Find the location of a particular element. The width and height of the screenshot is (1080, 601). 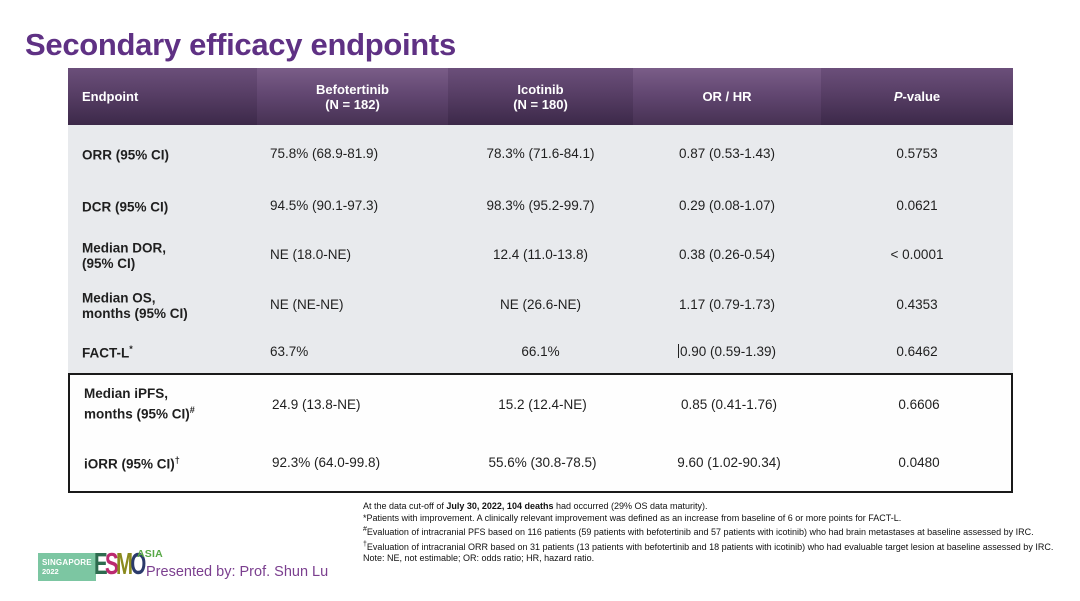

row-label: FACT-L* is located at coordinates (107, 352).